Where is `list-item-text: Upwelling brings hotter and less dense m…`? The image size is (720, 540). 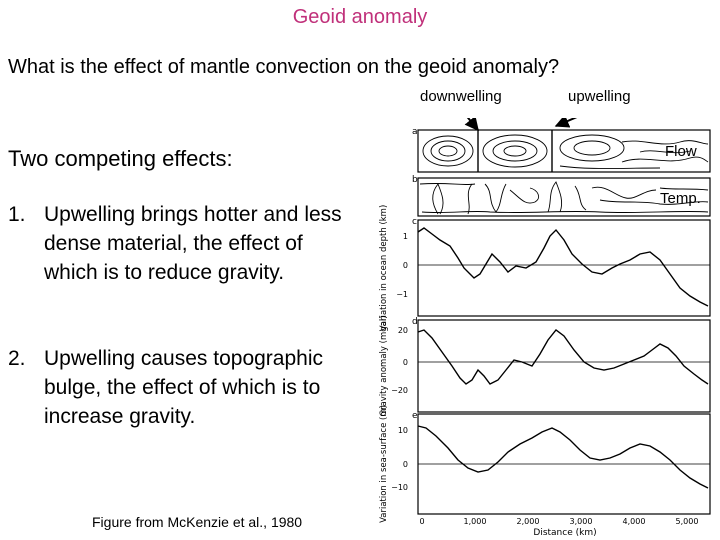
list-item-text: Upwelling brings hotter and less dense m… is located at coordinates (193, 243).